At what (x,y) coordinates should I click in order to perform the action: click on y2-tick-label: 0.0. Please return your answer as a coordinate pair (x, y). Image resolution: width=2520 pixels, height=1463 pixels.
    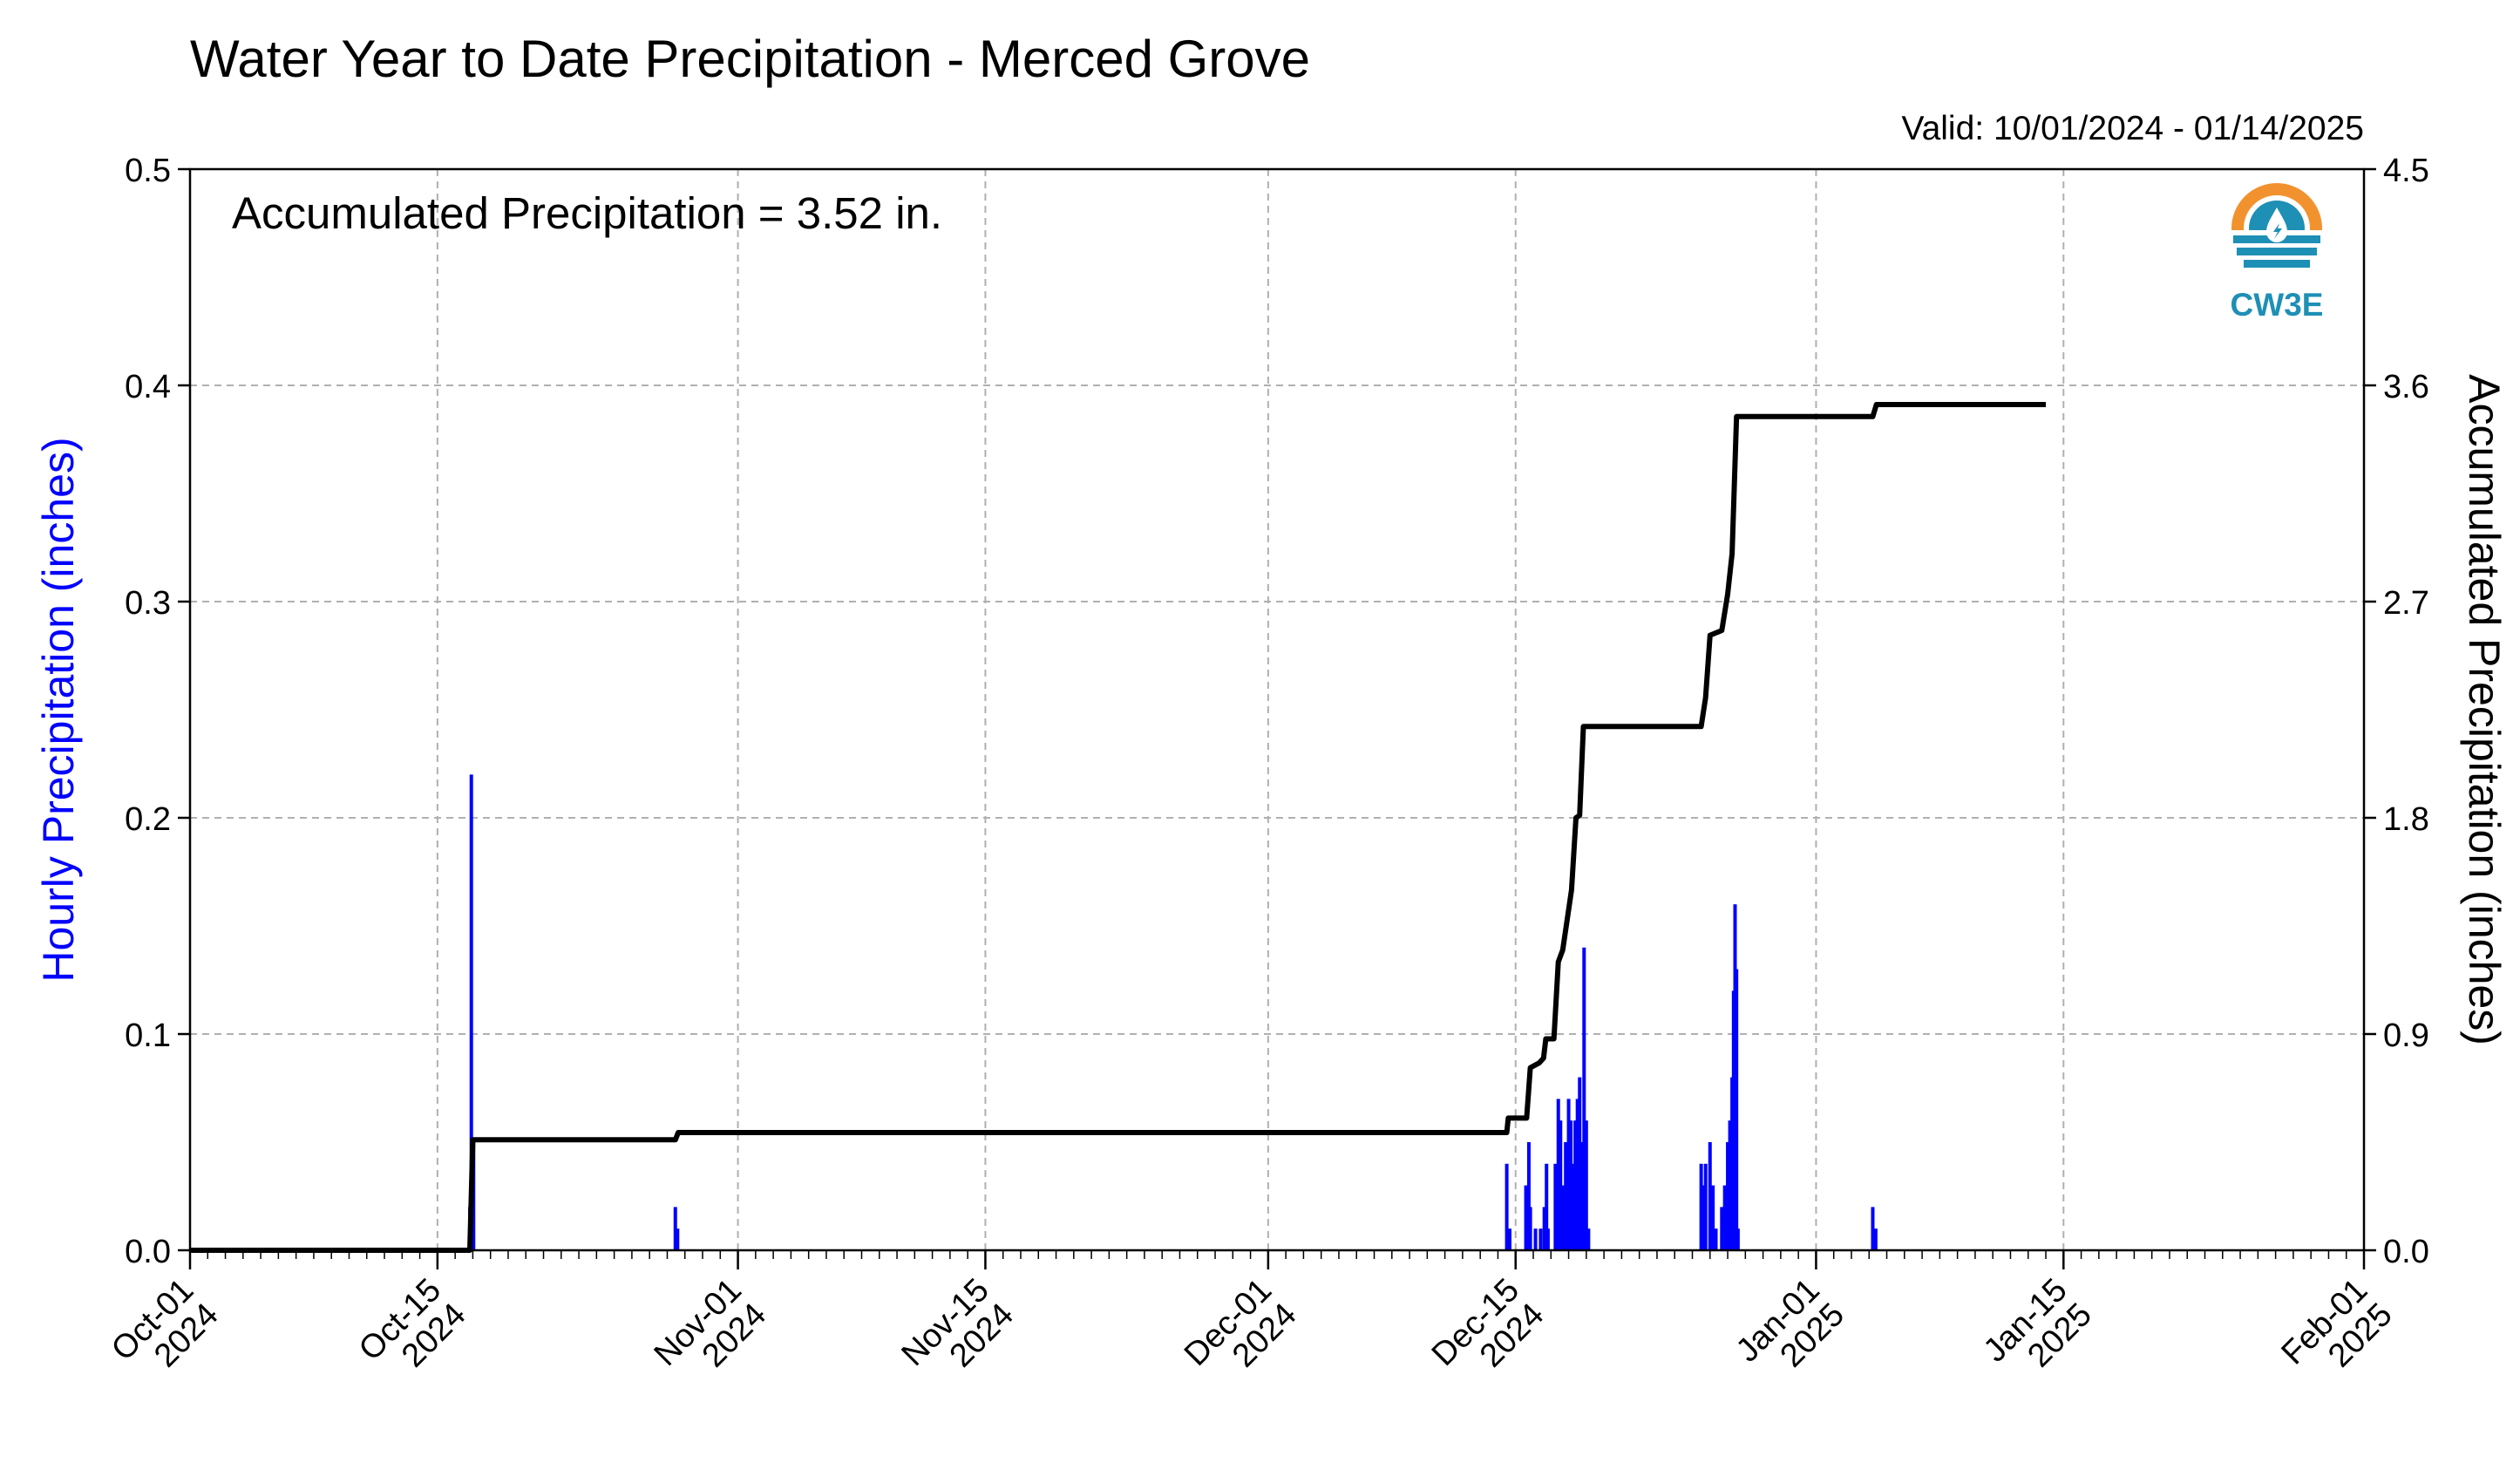
    Looking at the image, I should click on (2406, 1252).